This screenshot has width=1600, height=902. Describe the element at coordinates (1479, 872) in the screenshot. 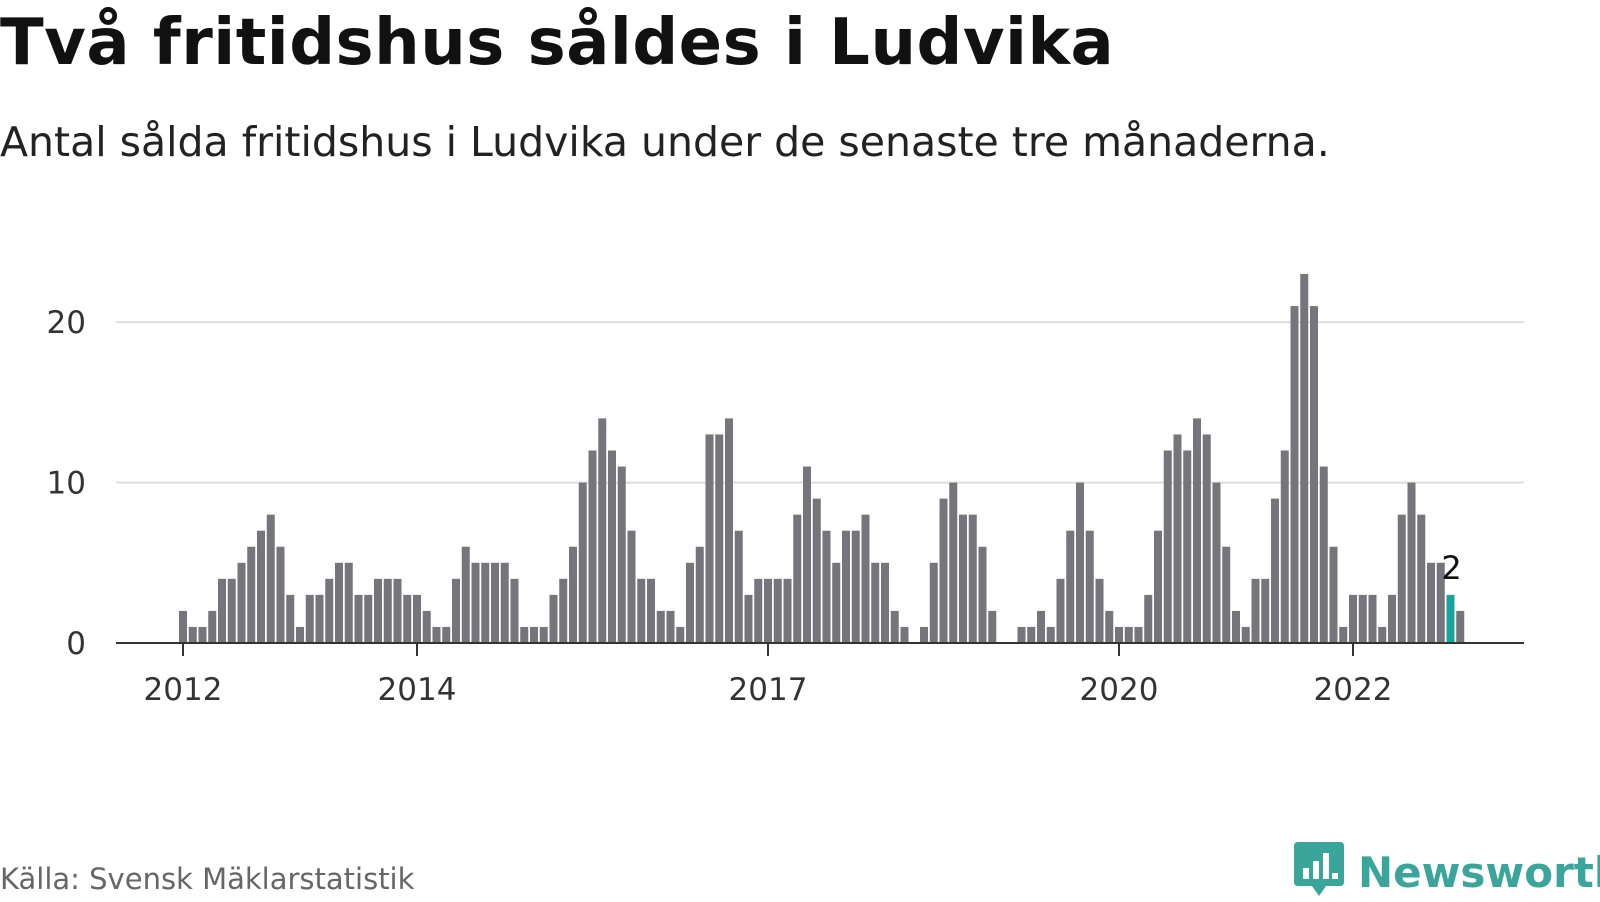

I see `brand-name: Newsworthy` at that location.